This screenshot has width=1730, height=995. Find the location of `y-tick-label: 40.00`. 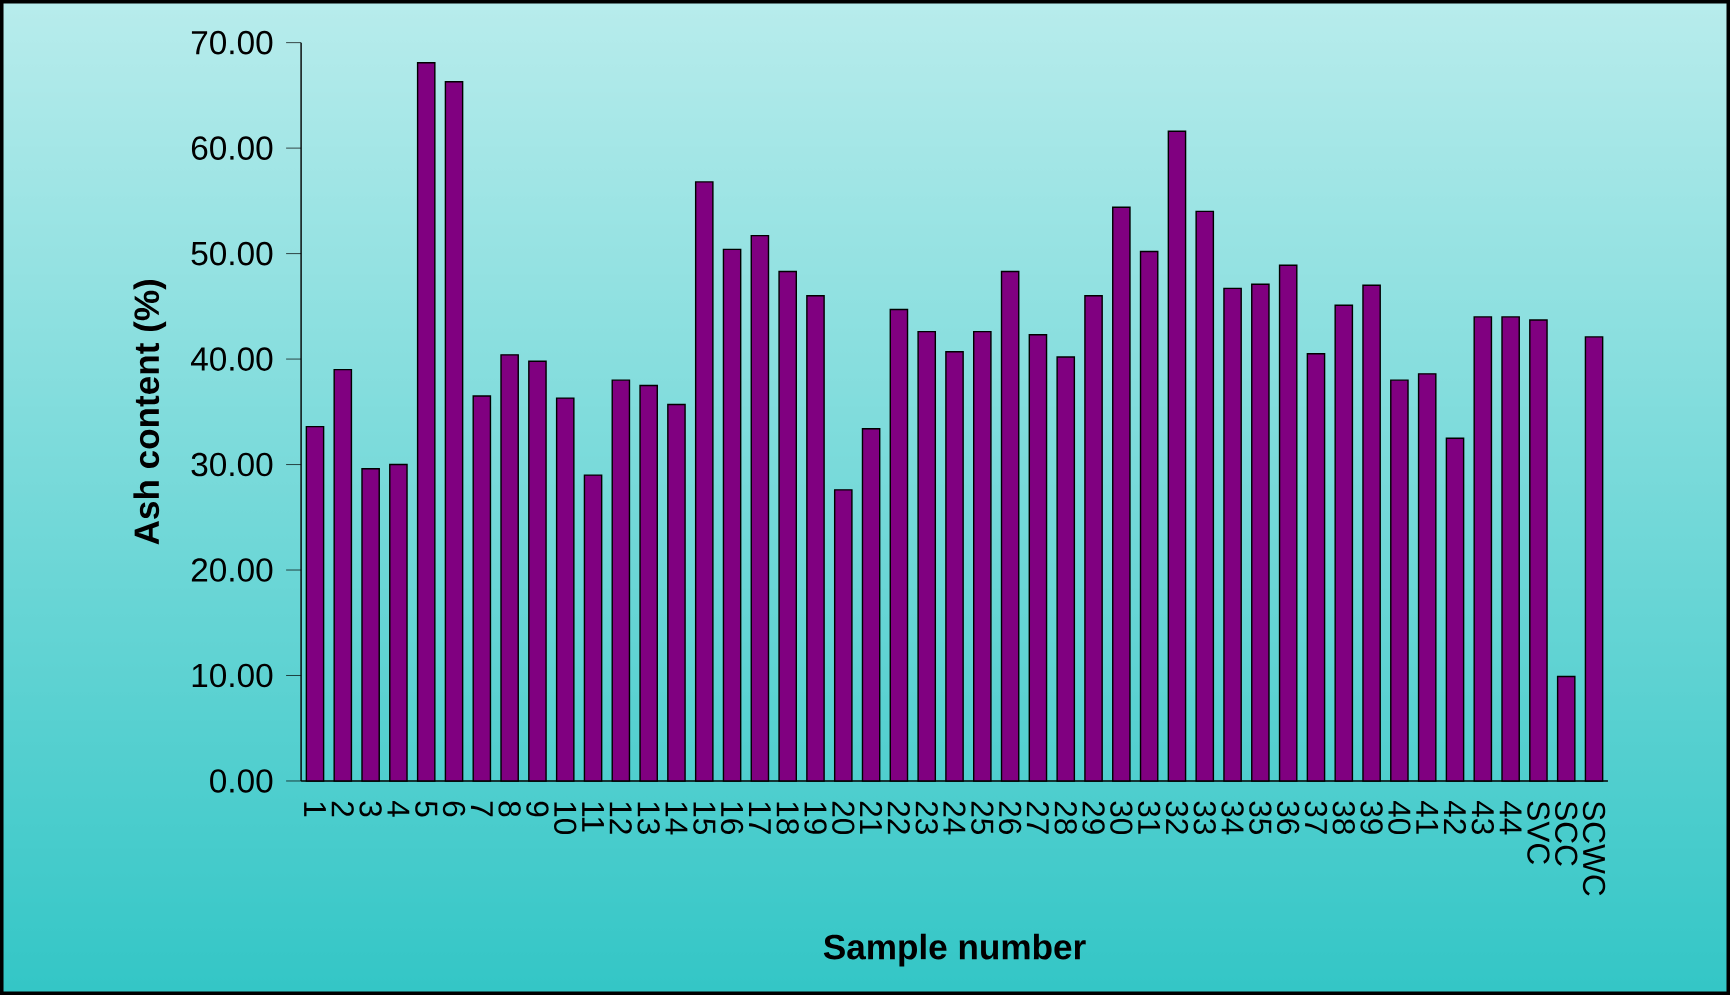

y-tick-label: 40.00 is located at coordinates (231, 359).